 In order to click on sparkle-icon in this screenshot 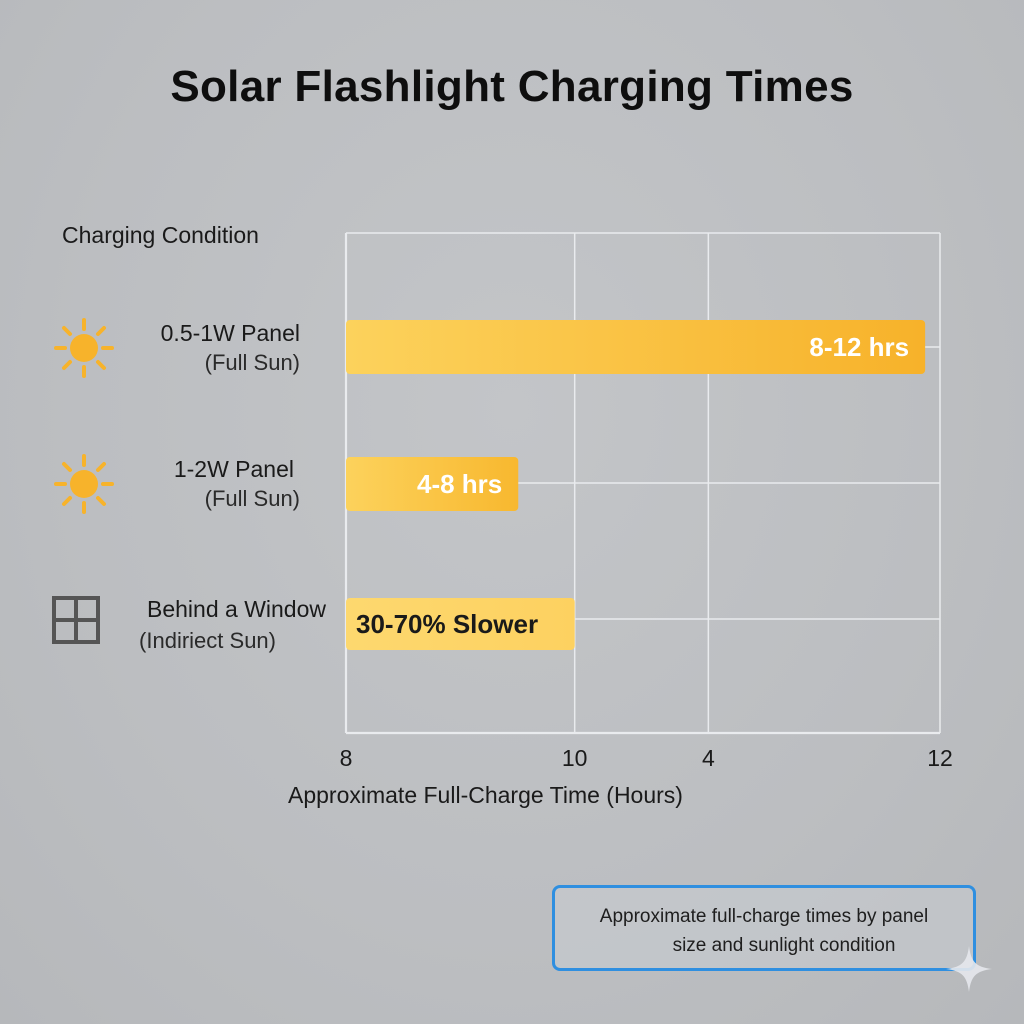, I will do `click(969, 969)`.